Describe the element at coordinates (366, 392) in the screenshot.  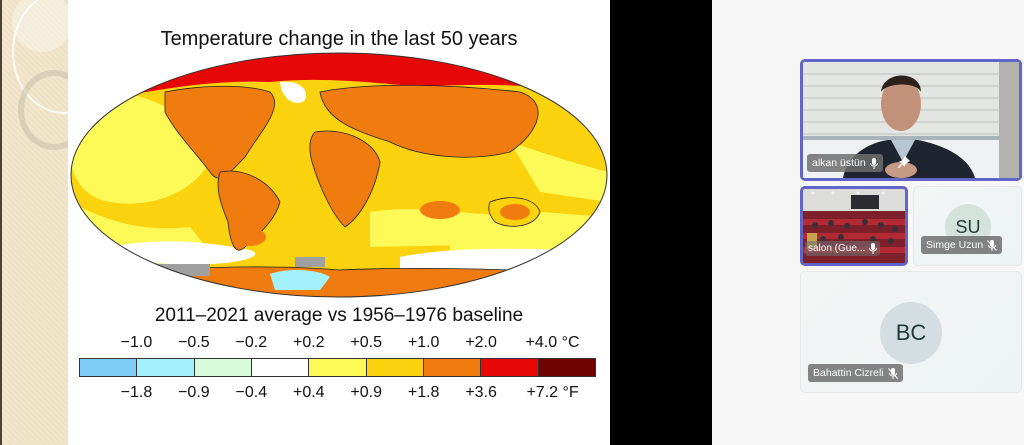
I see `fahrenheit-tick-label: +0.9` at that location.